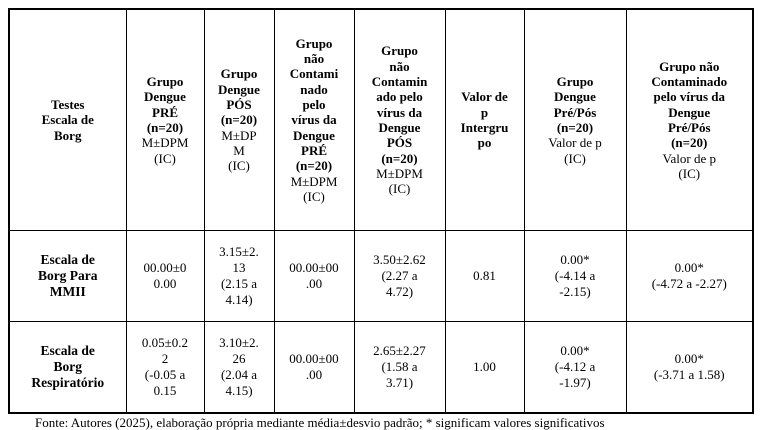 This screenshot has width=760, height=430. I want to click on header-cell-tests: Testes Escala de Borg, so click(67, 119).